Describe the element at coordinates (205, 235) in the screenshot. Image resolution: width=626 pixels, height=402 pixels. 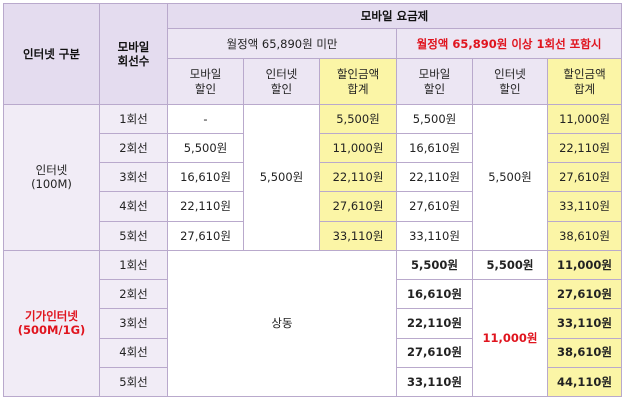
I see `mobile-discount-under-cell: 27,610원` at that location.